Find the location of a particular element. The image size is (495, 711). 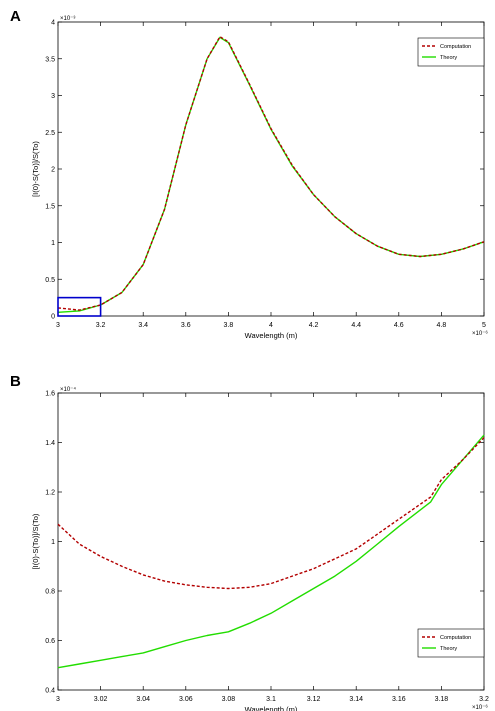

chart-b-ytick-label: 0.6 is located at coordinates (50, 641).